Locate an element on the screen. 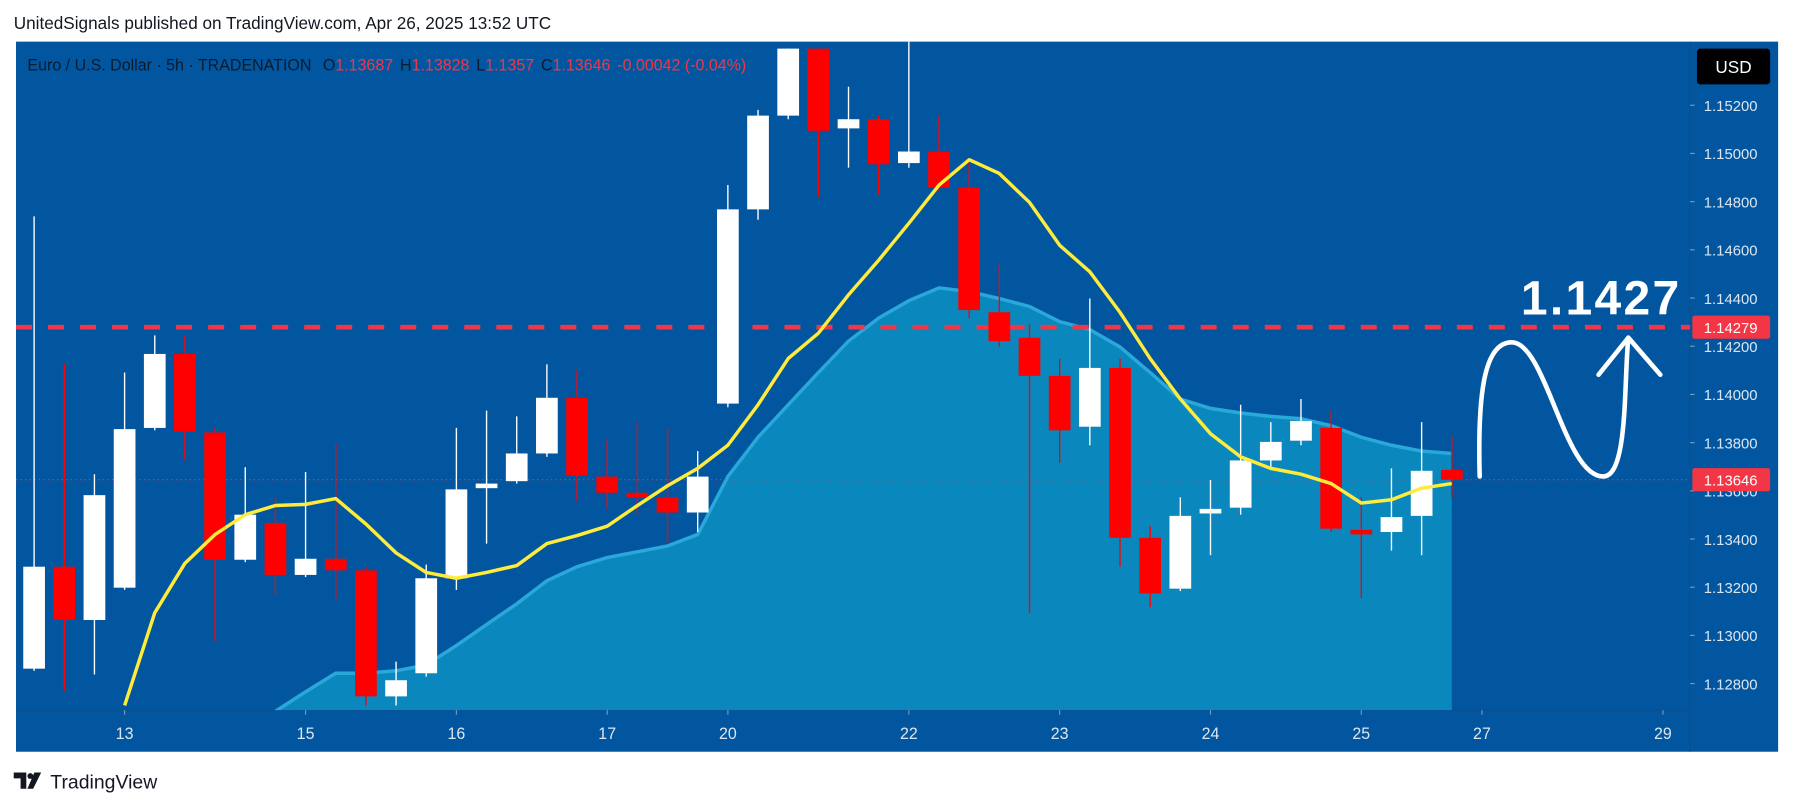  ohlc-value: 1.13646 is located at coordinates (582, 65).